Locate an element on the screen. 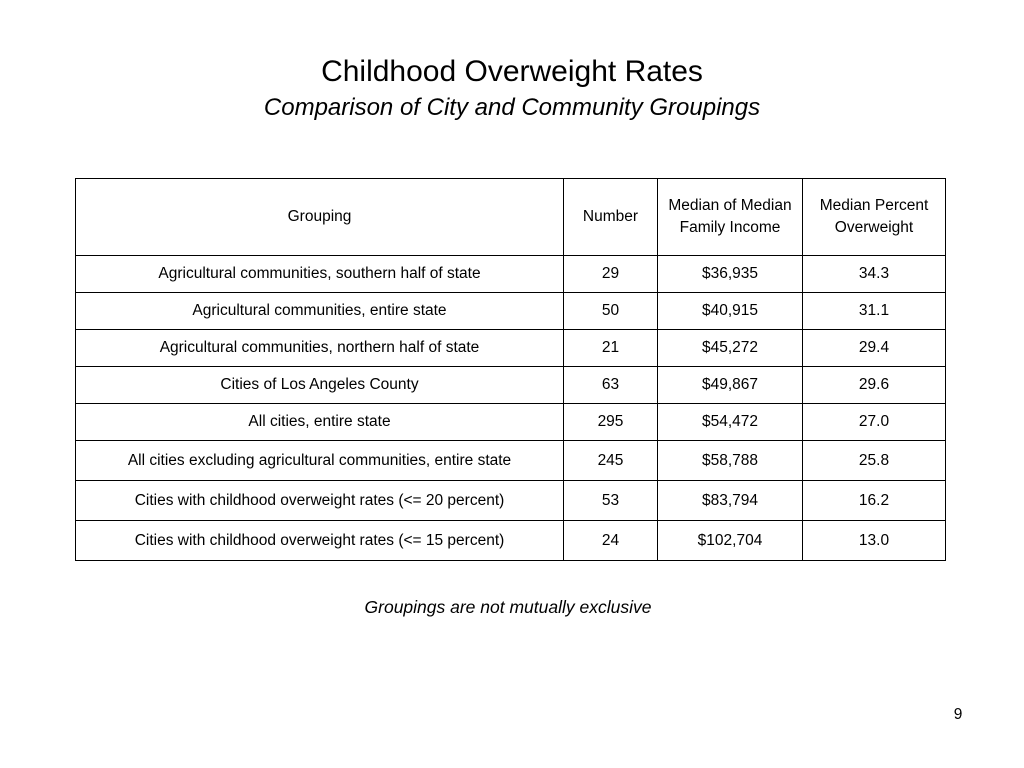  page-number: 9 is located at coordinates (958, 714).